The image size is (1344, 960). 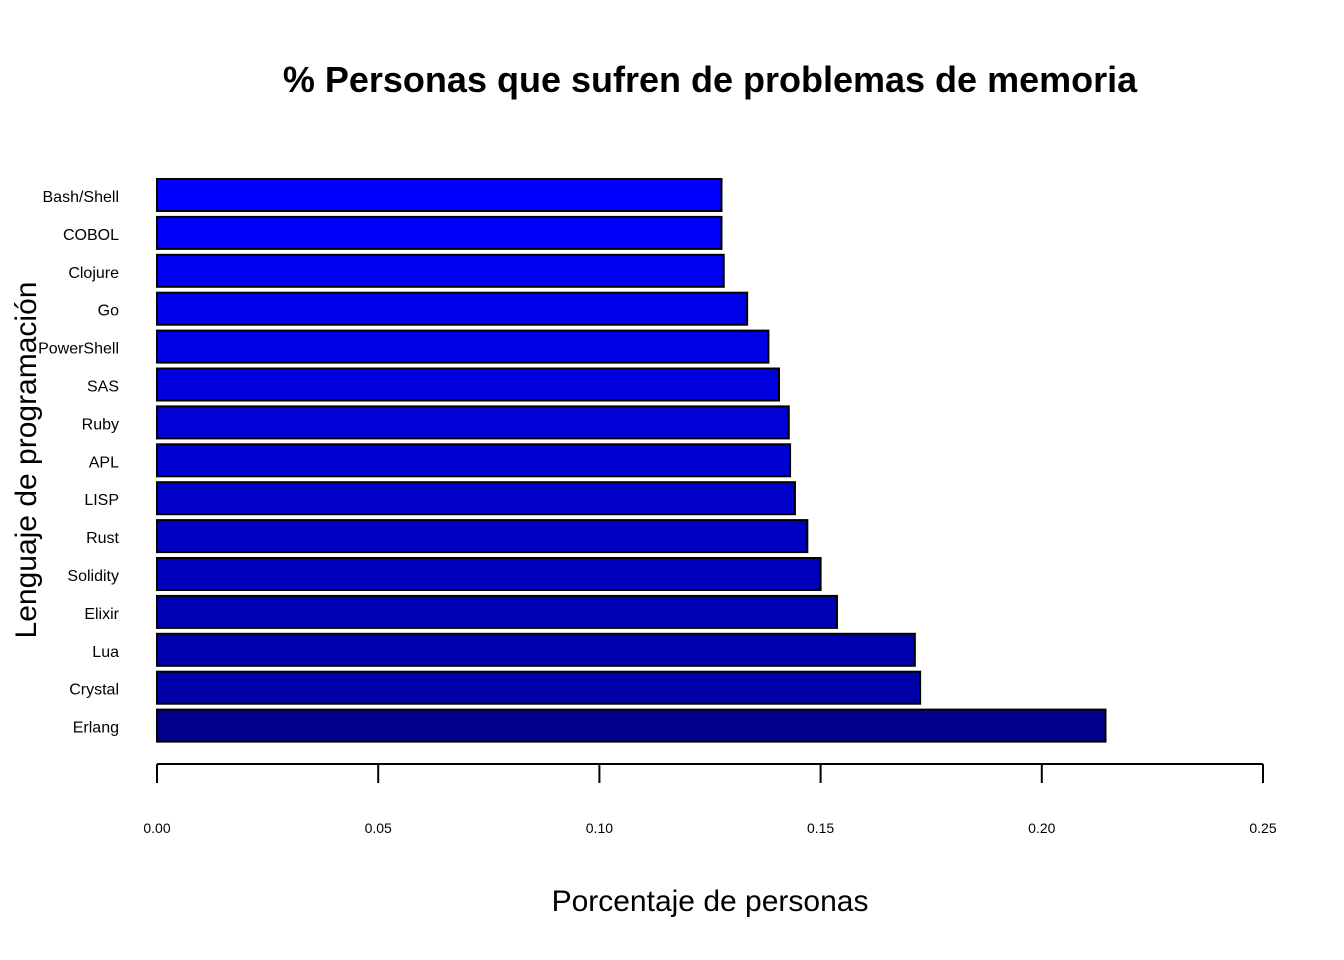 I want to click on category-label-go: Go, so click(x=108, y=311).